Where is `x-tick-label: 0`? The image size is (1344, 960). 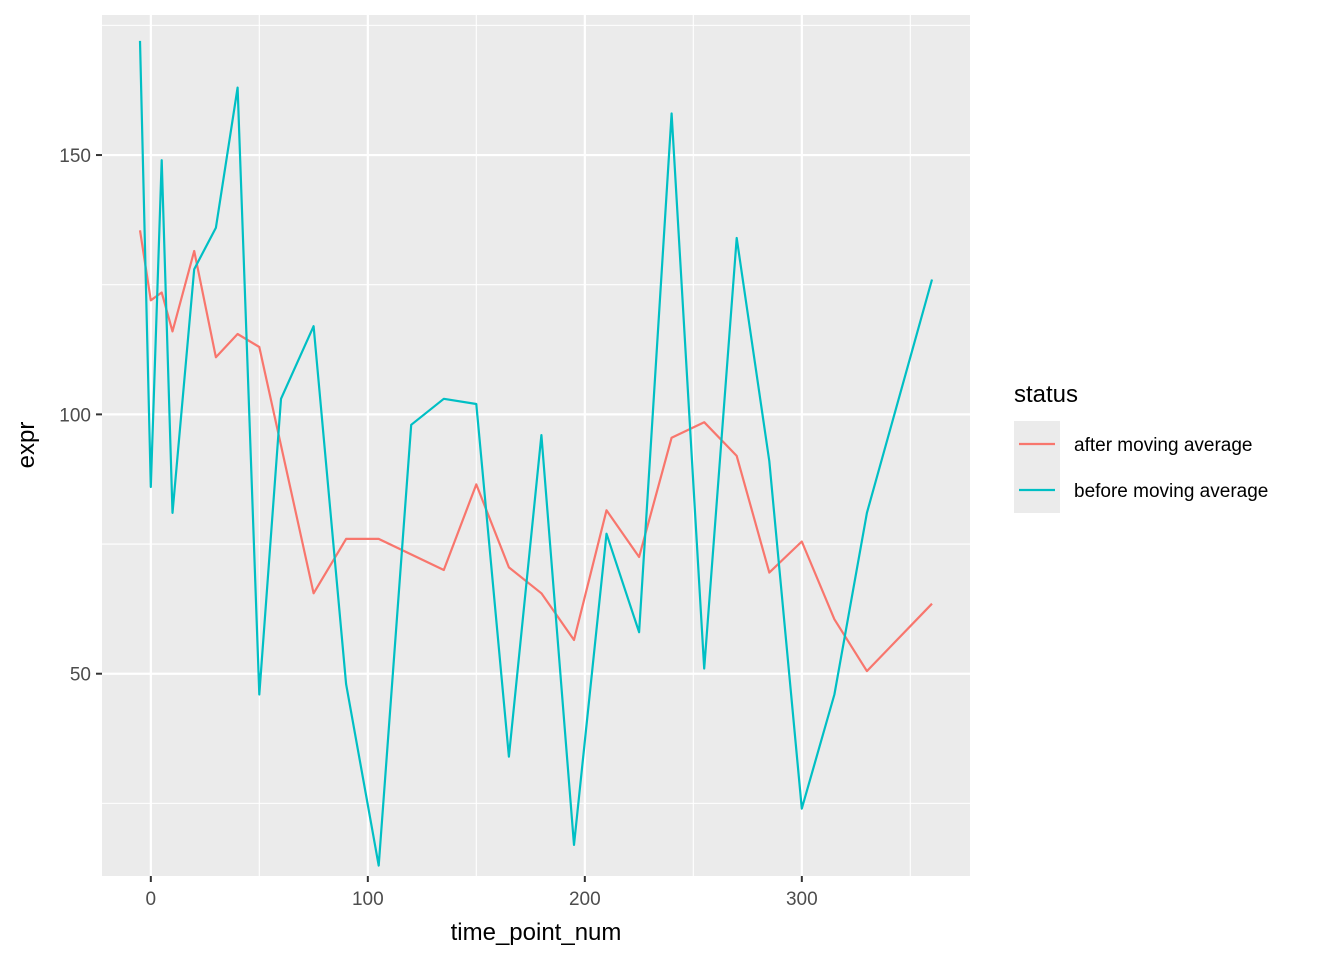
x-tick-label: 0 is located at coordinates (151, 899).